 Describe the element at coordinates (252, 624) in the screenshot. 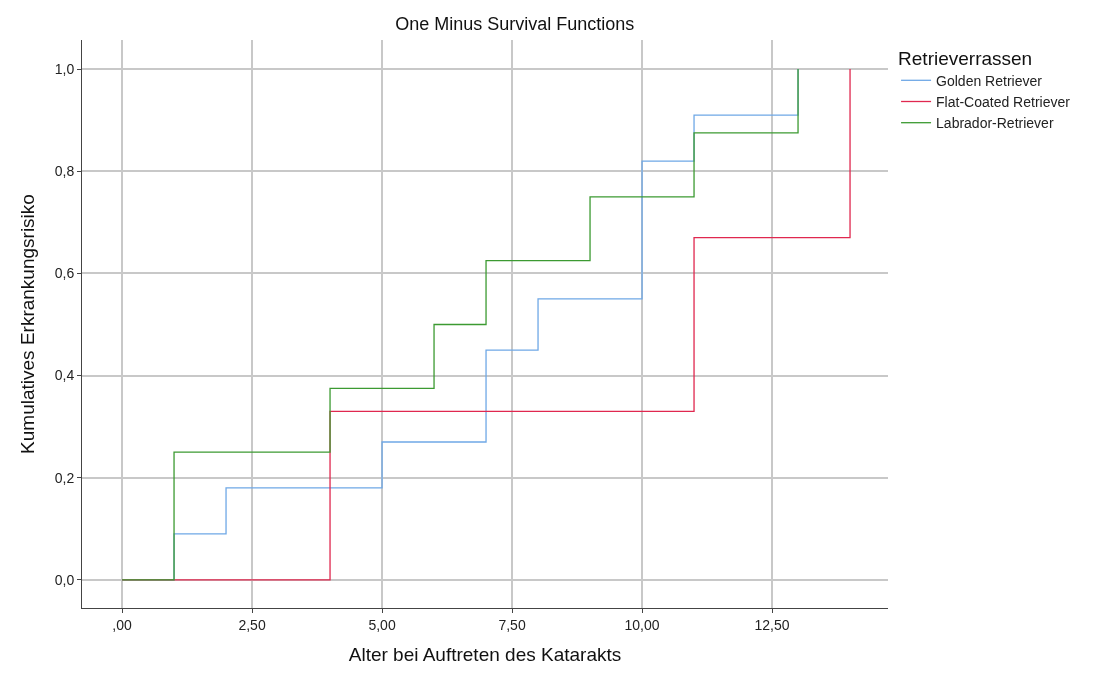

I see `x-tick-label: 2,50` at that location.